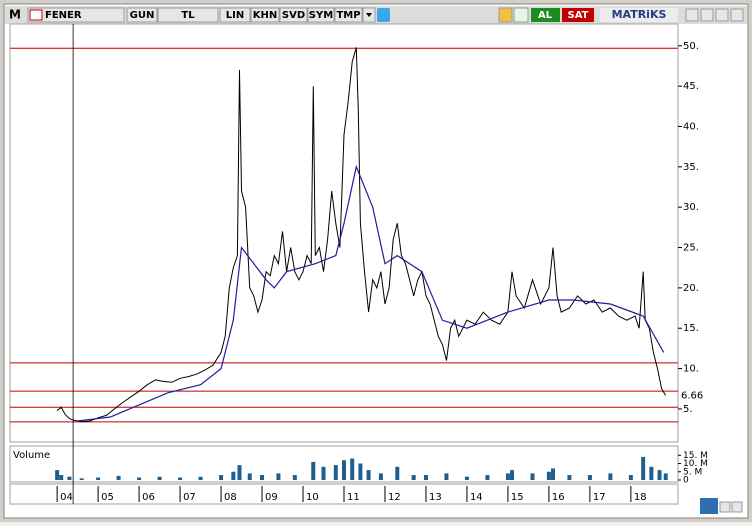 This screenshot has height=526, width=752. Describe the element at coordinates (691, 126) in the screenshot. I see `y-tick-label: 40.` at that location.